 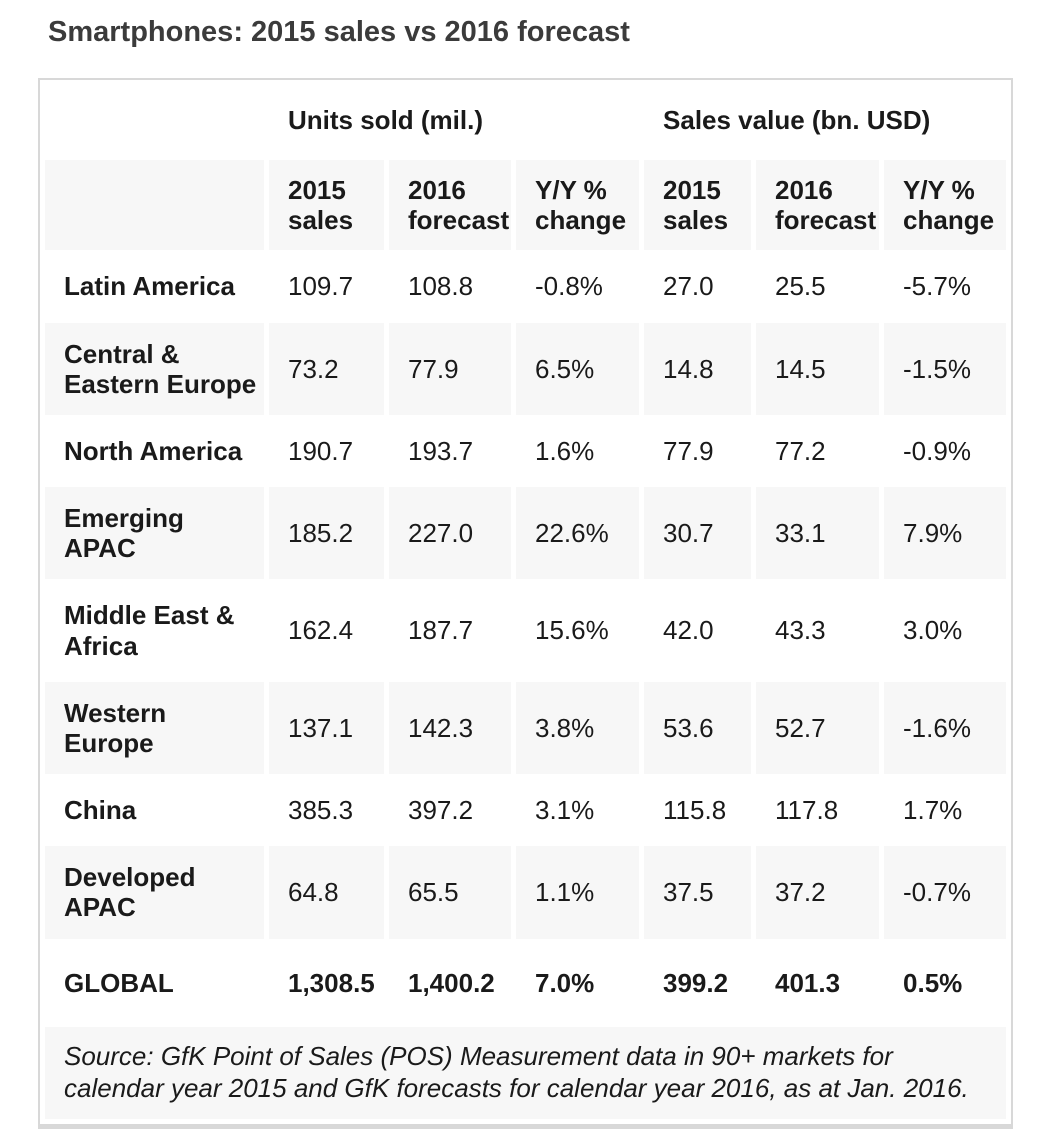 What do you see at coordinates (154, 368) in the screenshot?
I see `region-label: Central & Eastern Europe` at bounding box center [154, 368].